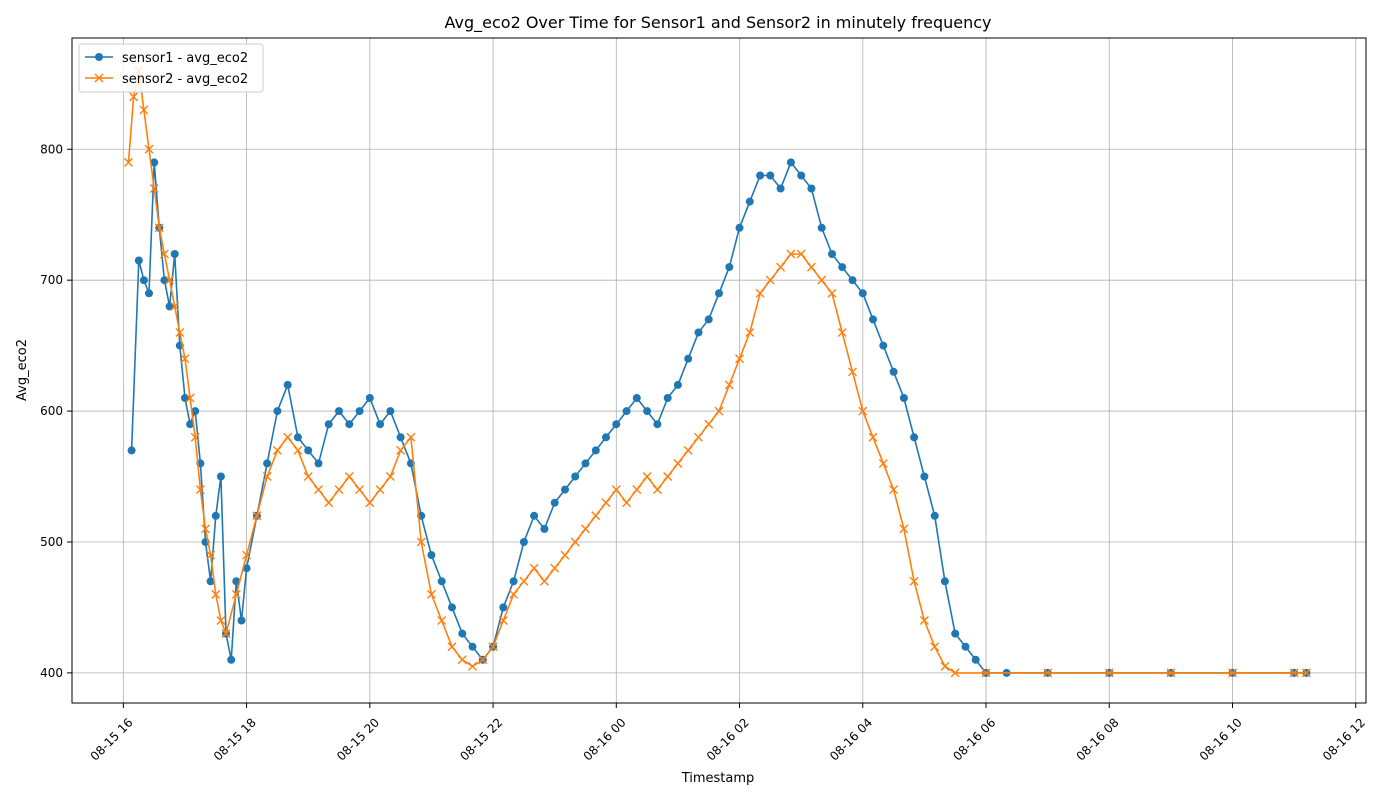 This screenshot has height=800, width=1400. What do you see at coordinates (1221, 739) in the screenshot?
I see `x-tick-label: 08-16 10` at bounding box center [1221, 739].